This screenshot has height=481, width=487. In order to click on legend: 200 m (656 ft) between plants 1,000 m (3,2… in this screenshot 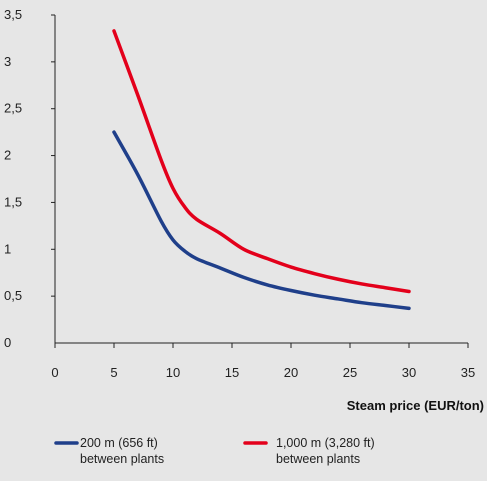, I will do `click(215, 451)`.